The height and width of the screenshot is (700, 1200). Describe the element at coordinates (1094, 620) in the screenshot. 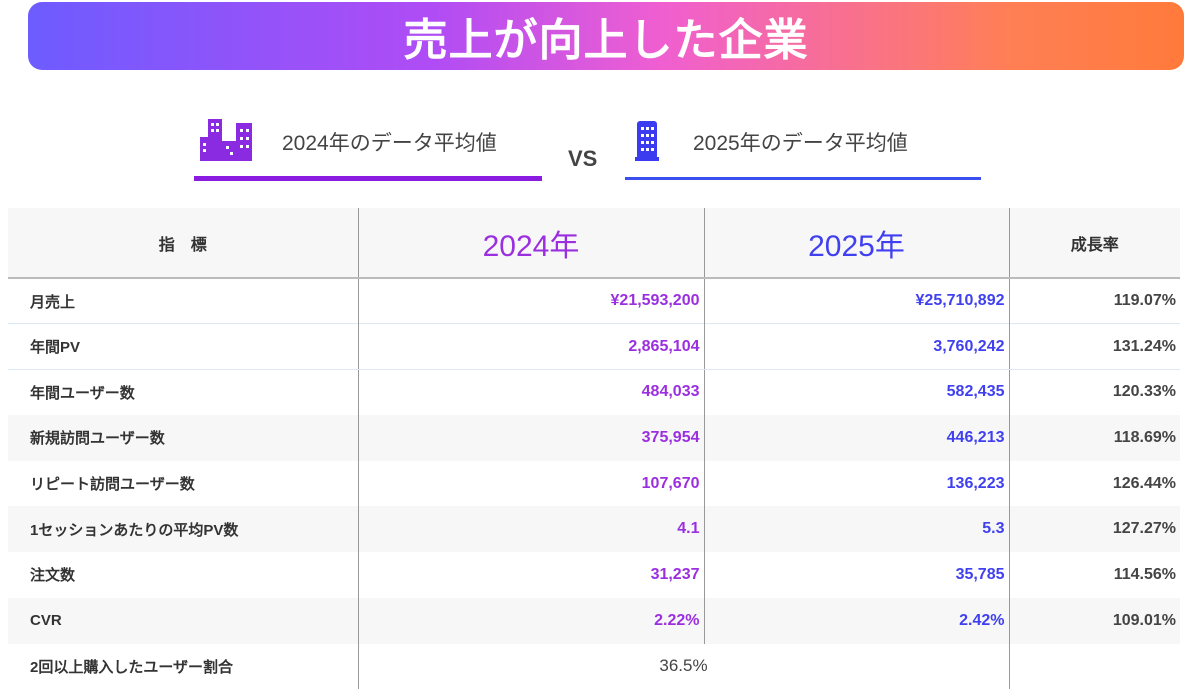

I see `growth-cell: 109.01%` at that location.